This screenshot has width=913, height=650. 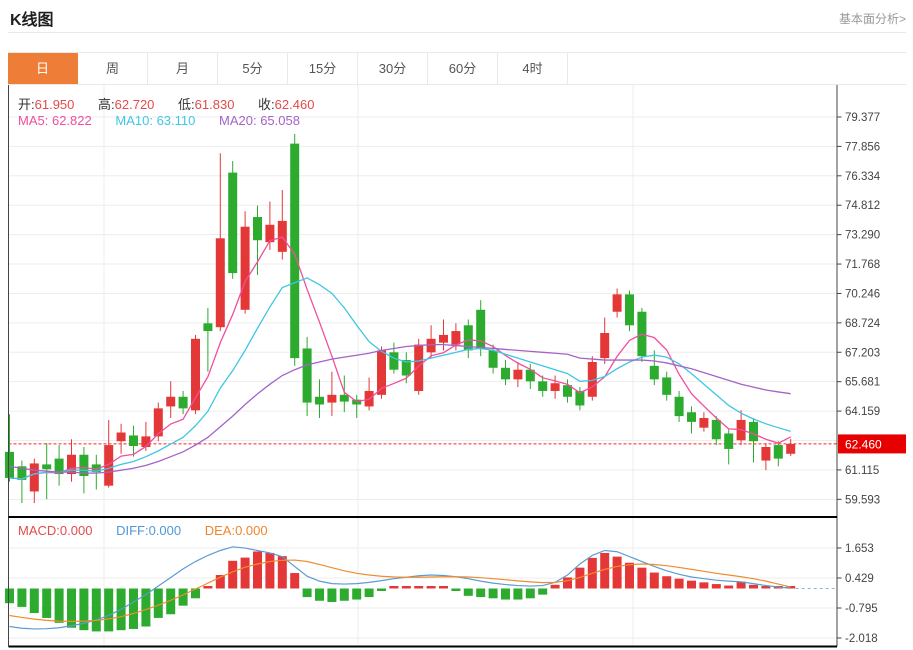 What do you see at coordinates (43, 68) in the screenshot?
I see `tab-1: 日` at bounding box center [43, 68].